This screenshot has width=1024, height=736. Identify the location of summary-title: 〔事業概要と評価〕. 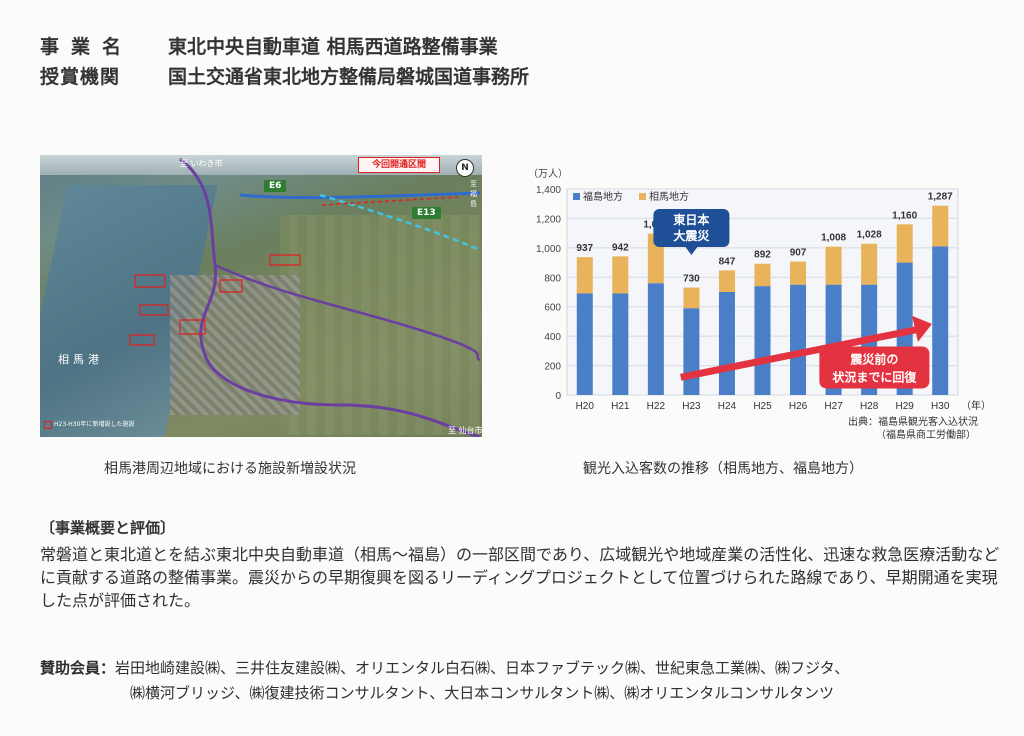
(108, 528).